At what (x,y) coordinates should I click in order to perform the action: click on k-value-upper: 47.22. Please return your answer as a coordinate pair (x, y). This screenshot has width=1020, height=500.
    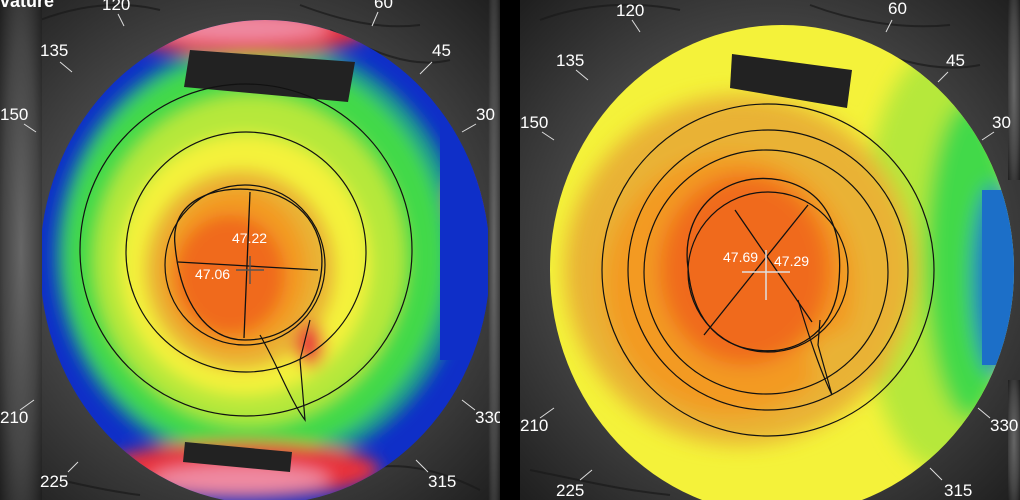
    Looking at the image, I should click on (249, 238).